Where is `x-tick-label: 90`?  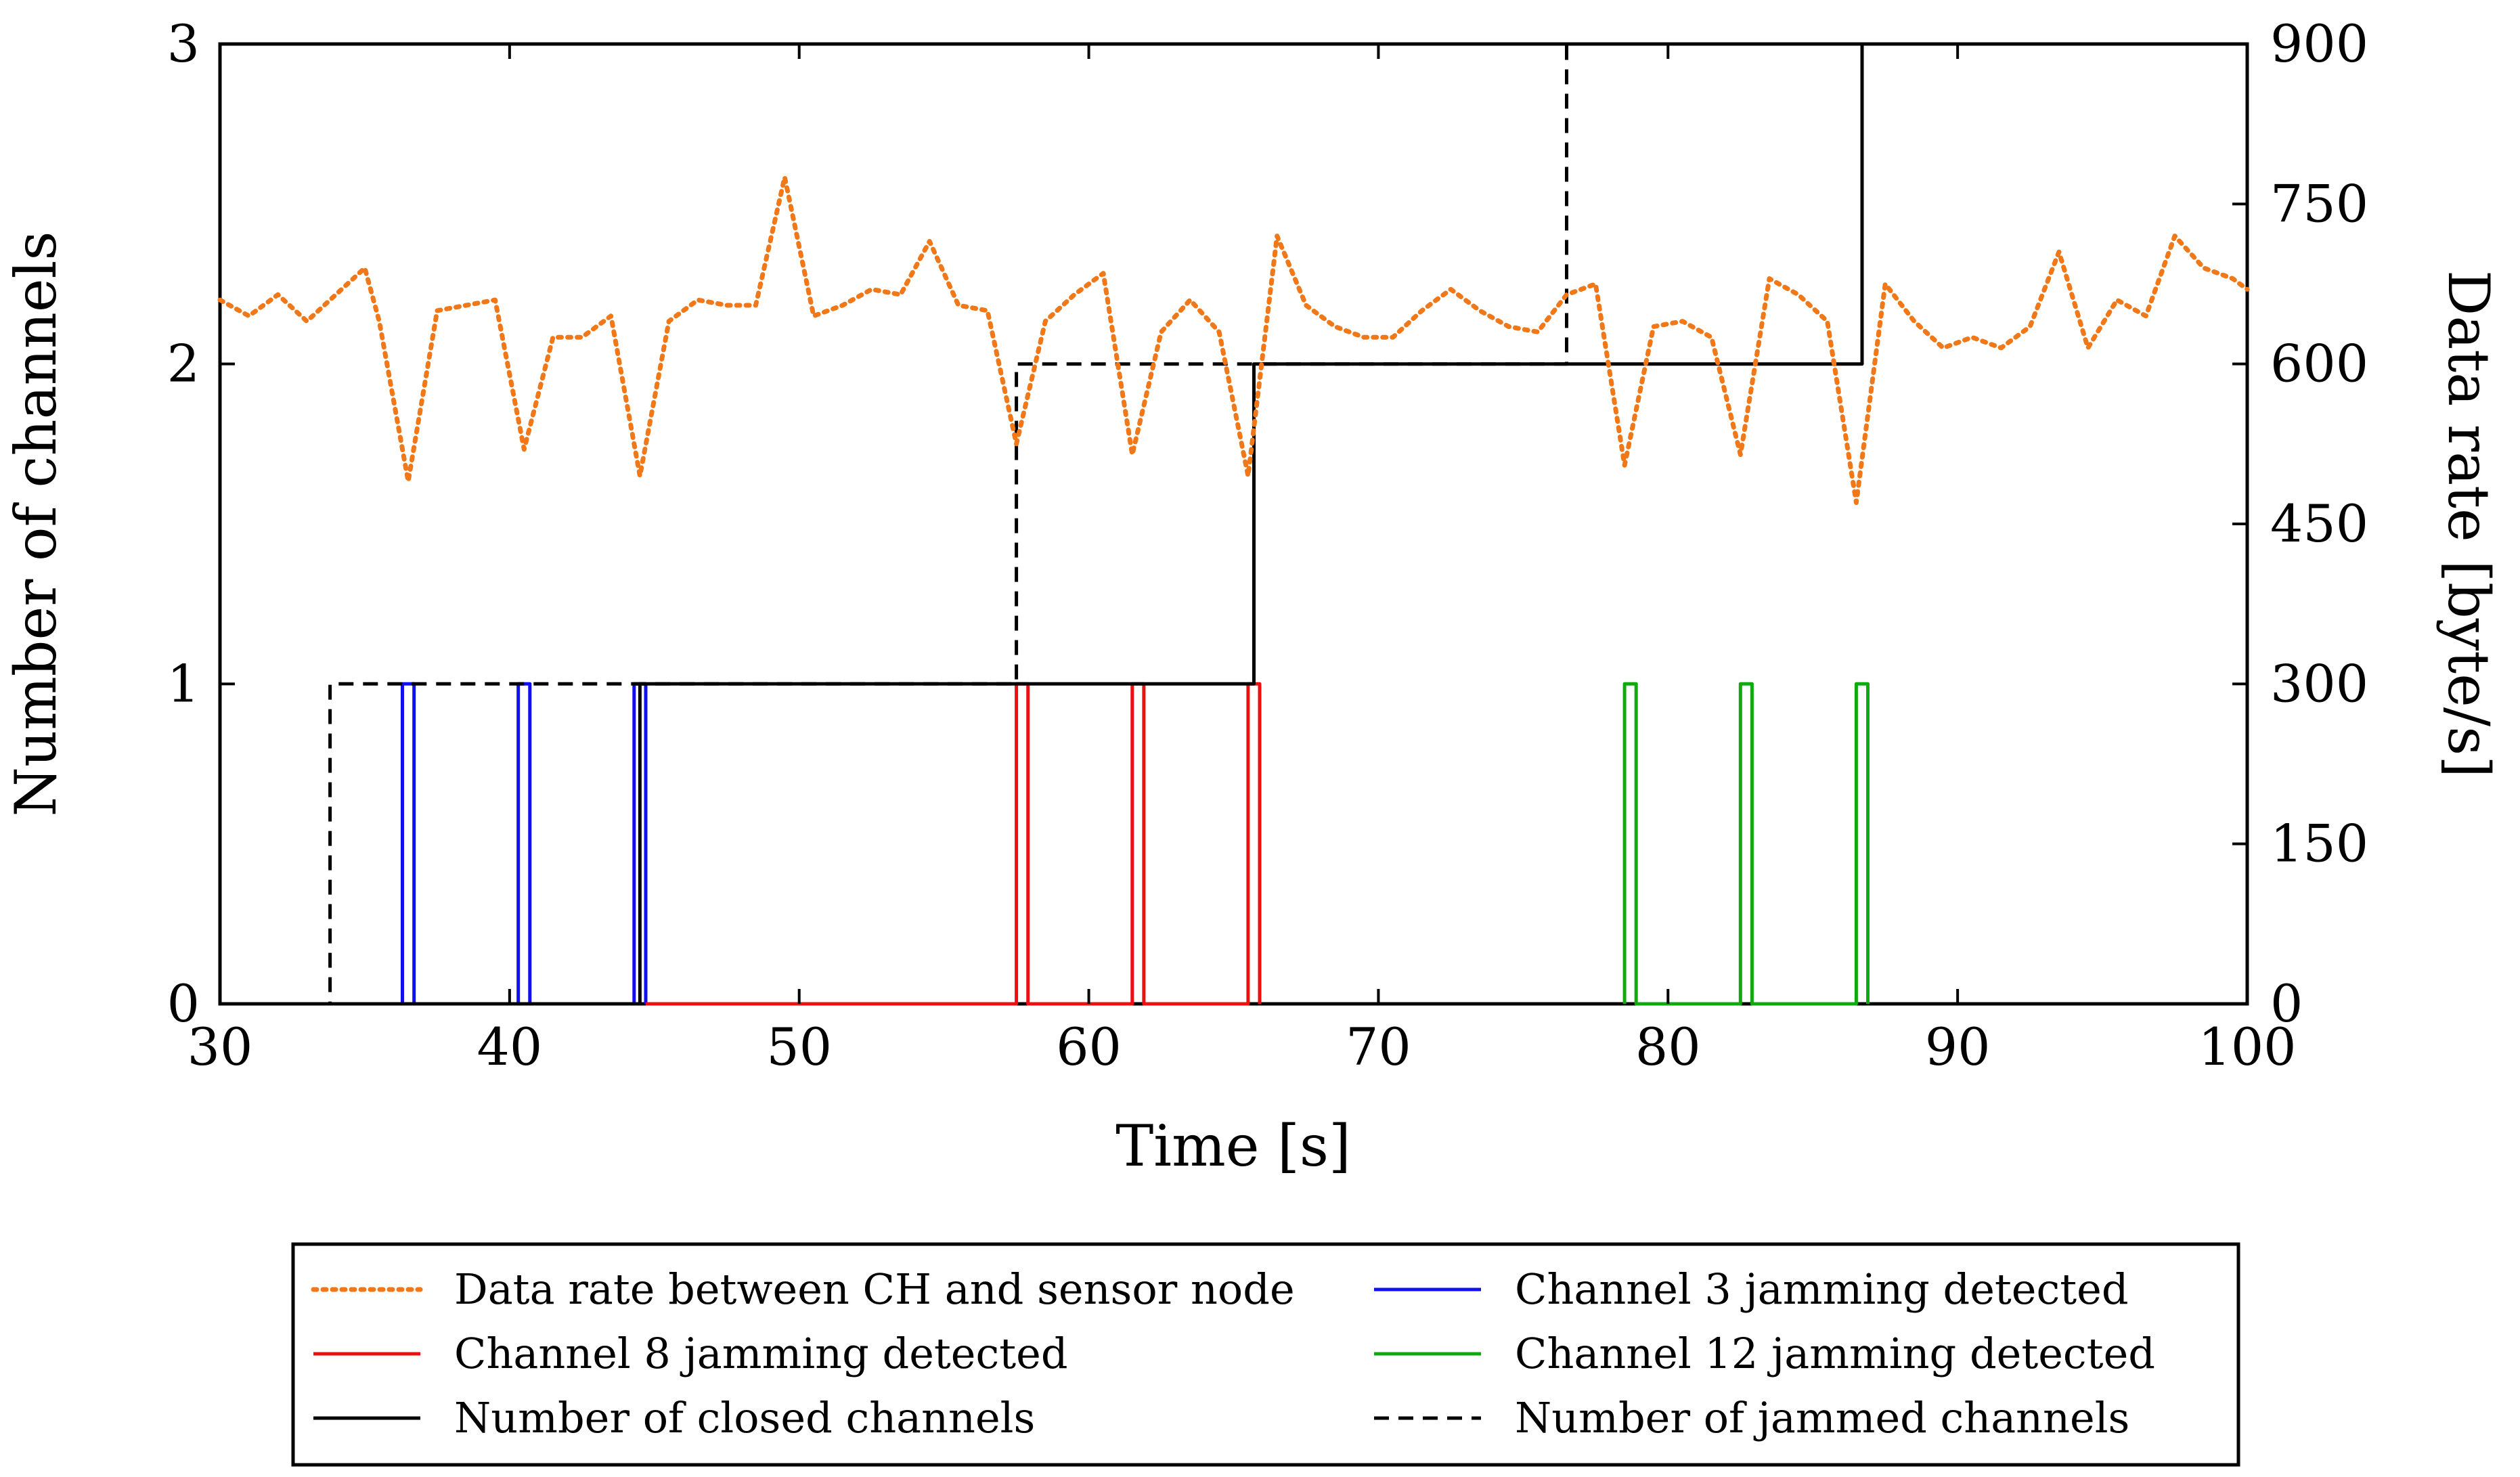
x-tick-label: 90 is located at coordinates (1958, 1047).